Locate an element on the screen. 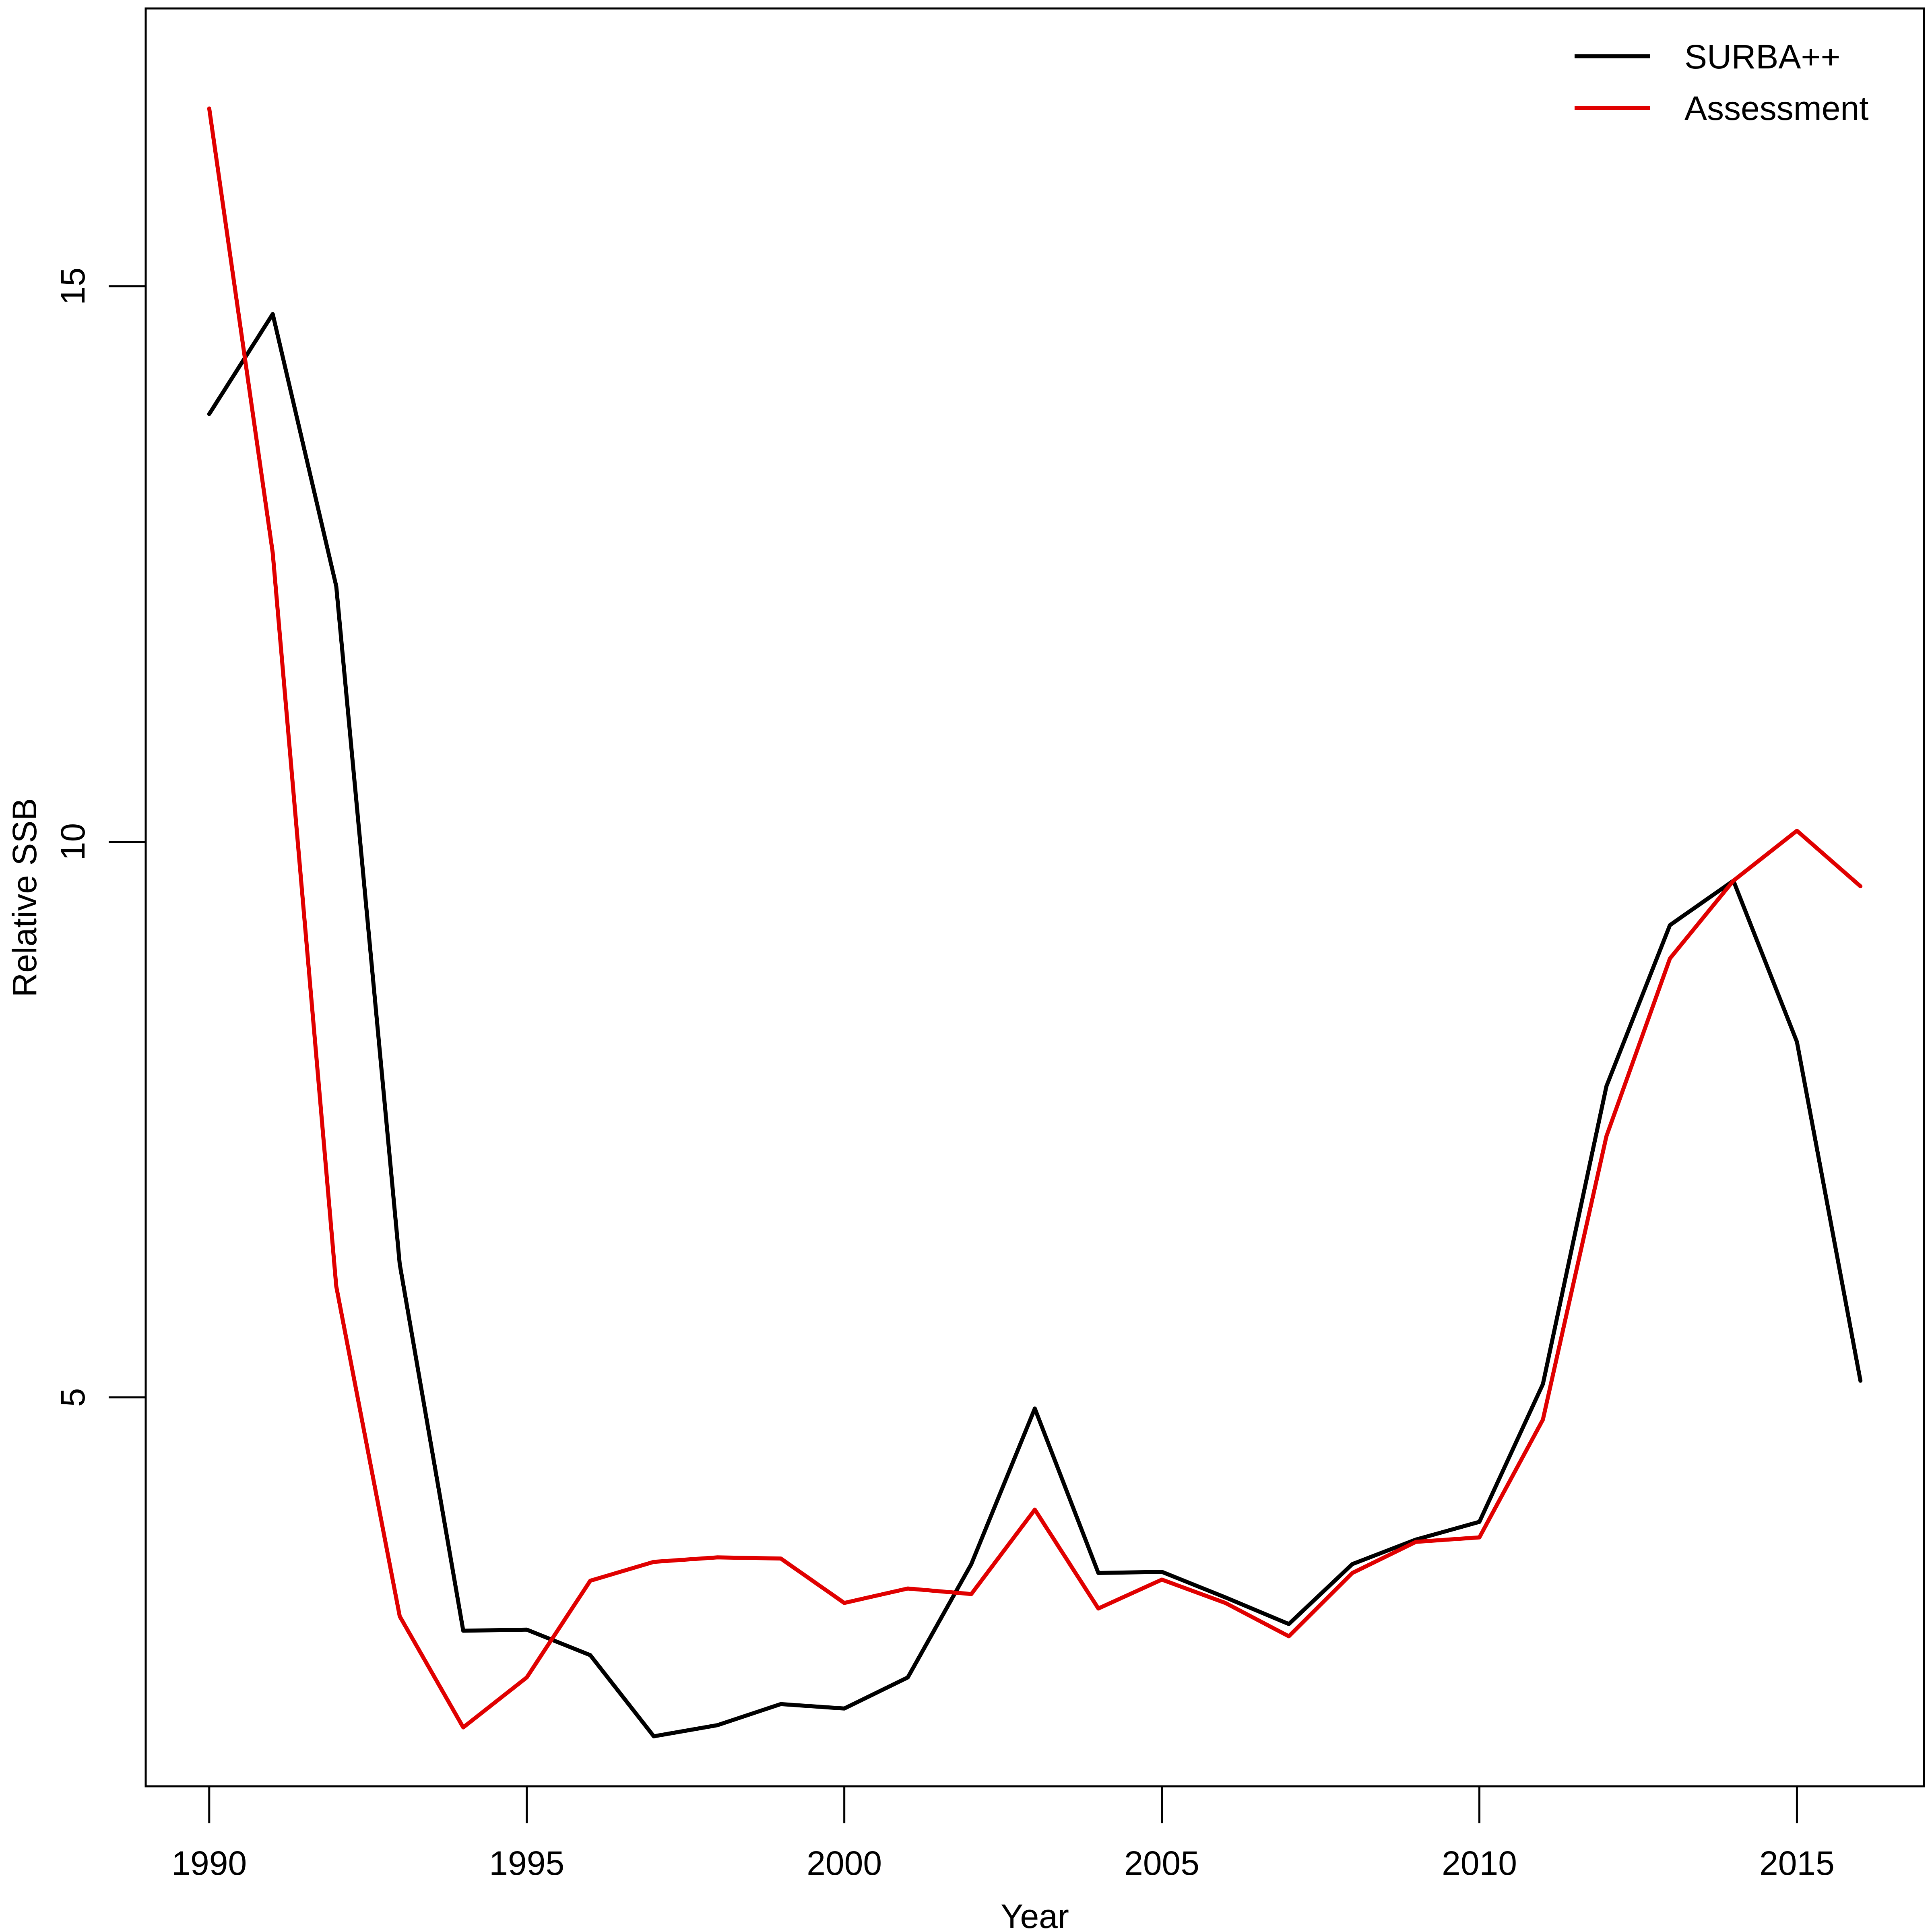  y-tick-label: 15 is located at coordinates (73, 286).